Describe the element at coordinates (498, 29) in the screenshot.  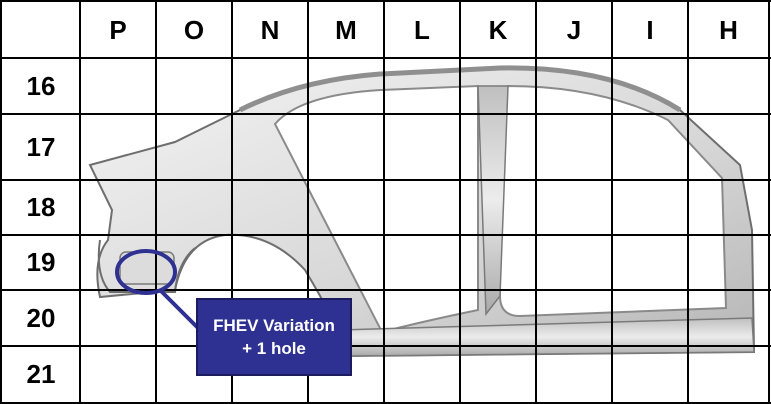
I see `column-header-k: K` at that location.